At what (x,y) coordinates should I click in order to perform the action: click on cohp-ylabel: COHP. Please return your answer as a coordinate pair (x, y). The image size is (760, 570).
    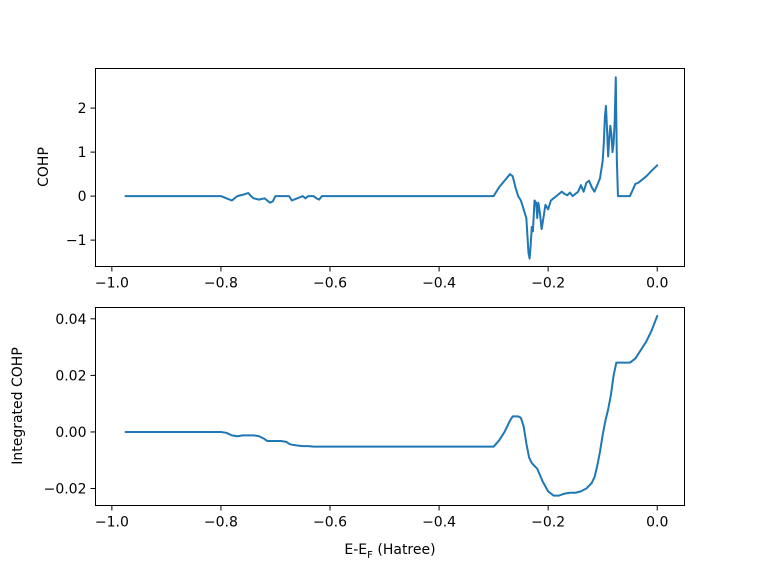
    Looking at the image, I should click on (44, 167).